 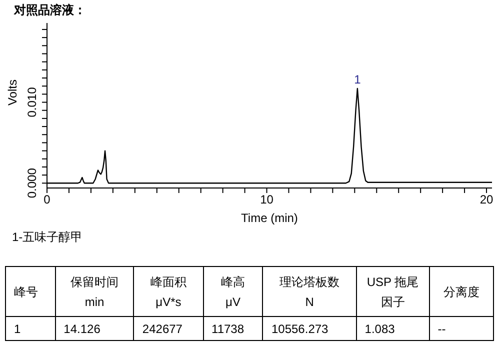 I want to click on annotation: 1, so click(x=358, y=79).